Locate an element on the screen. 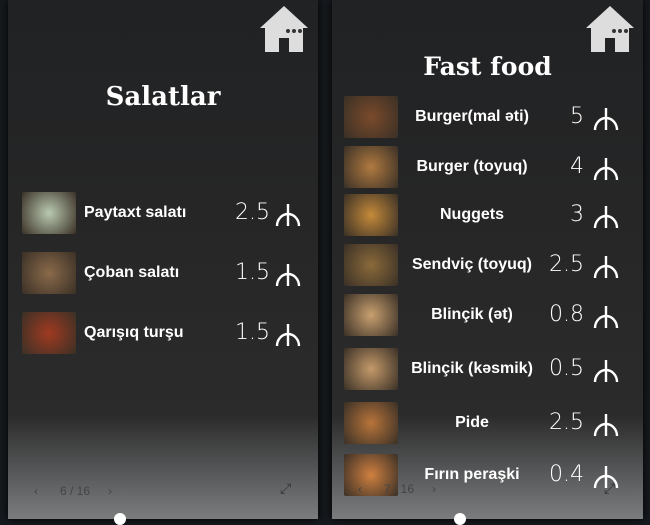 The width and height of the screenshot is (650, 525). page-indicator: 6 / 16 is located at coordinates (75, 491).